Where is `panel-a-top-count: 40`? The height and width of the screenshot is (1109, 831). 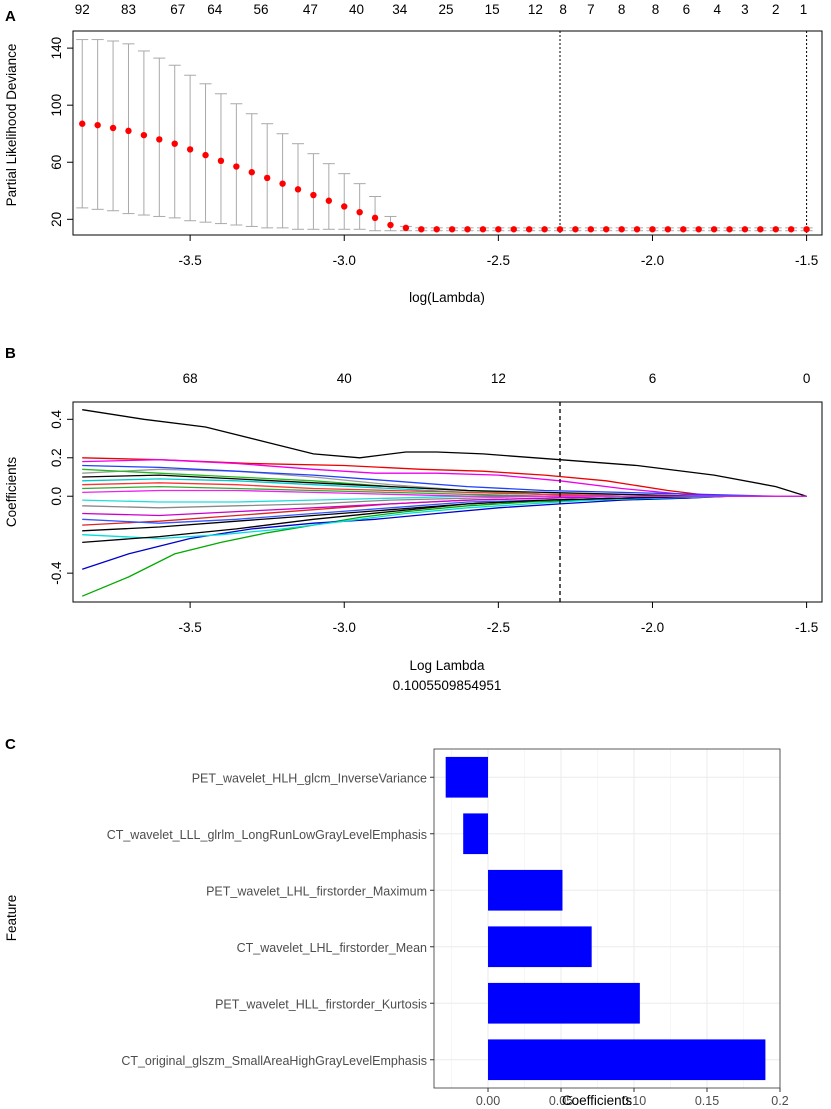
panel-a-top-count: 40 is located at coordinates (356, 9).